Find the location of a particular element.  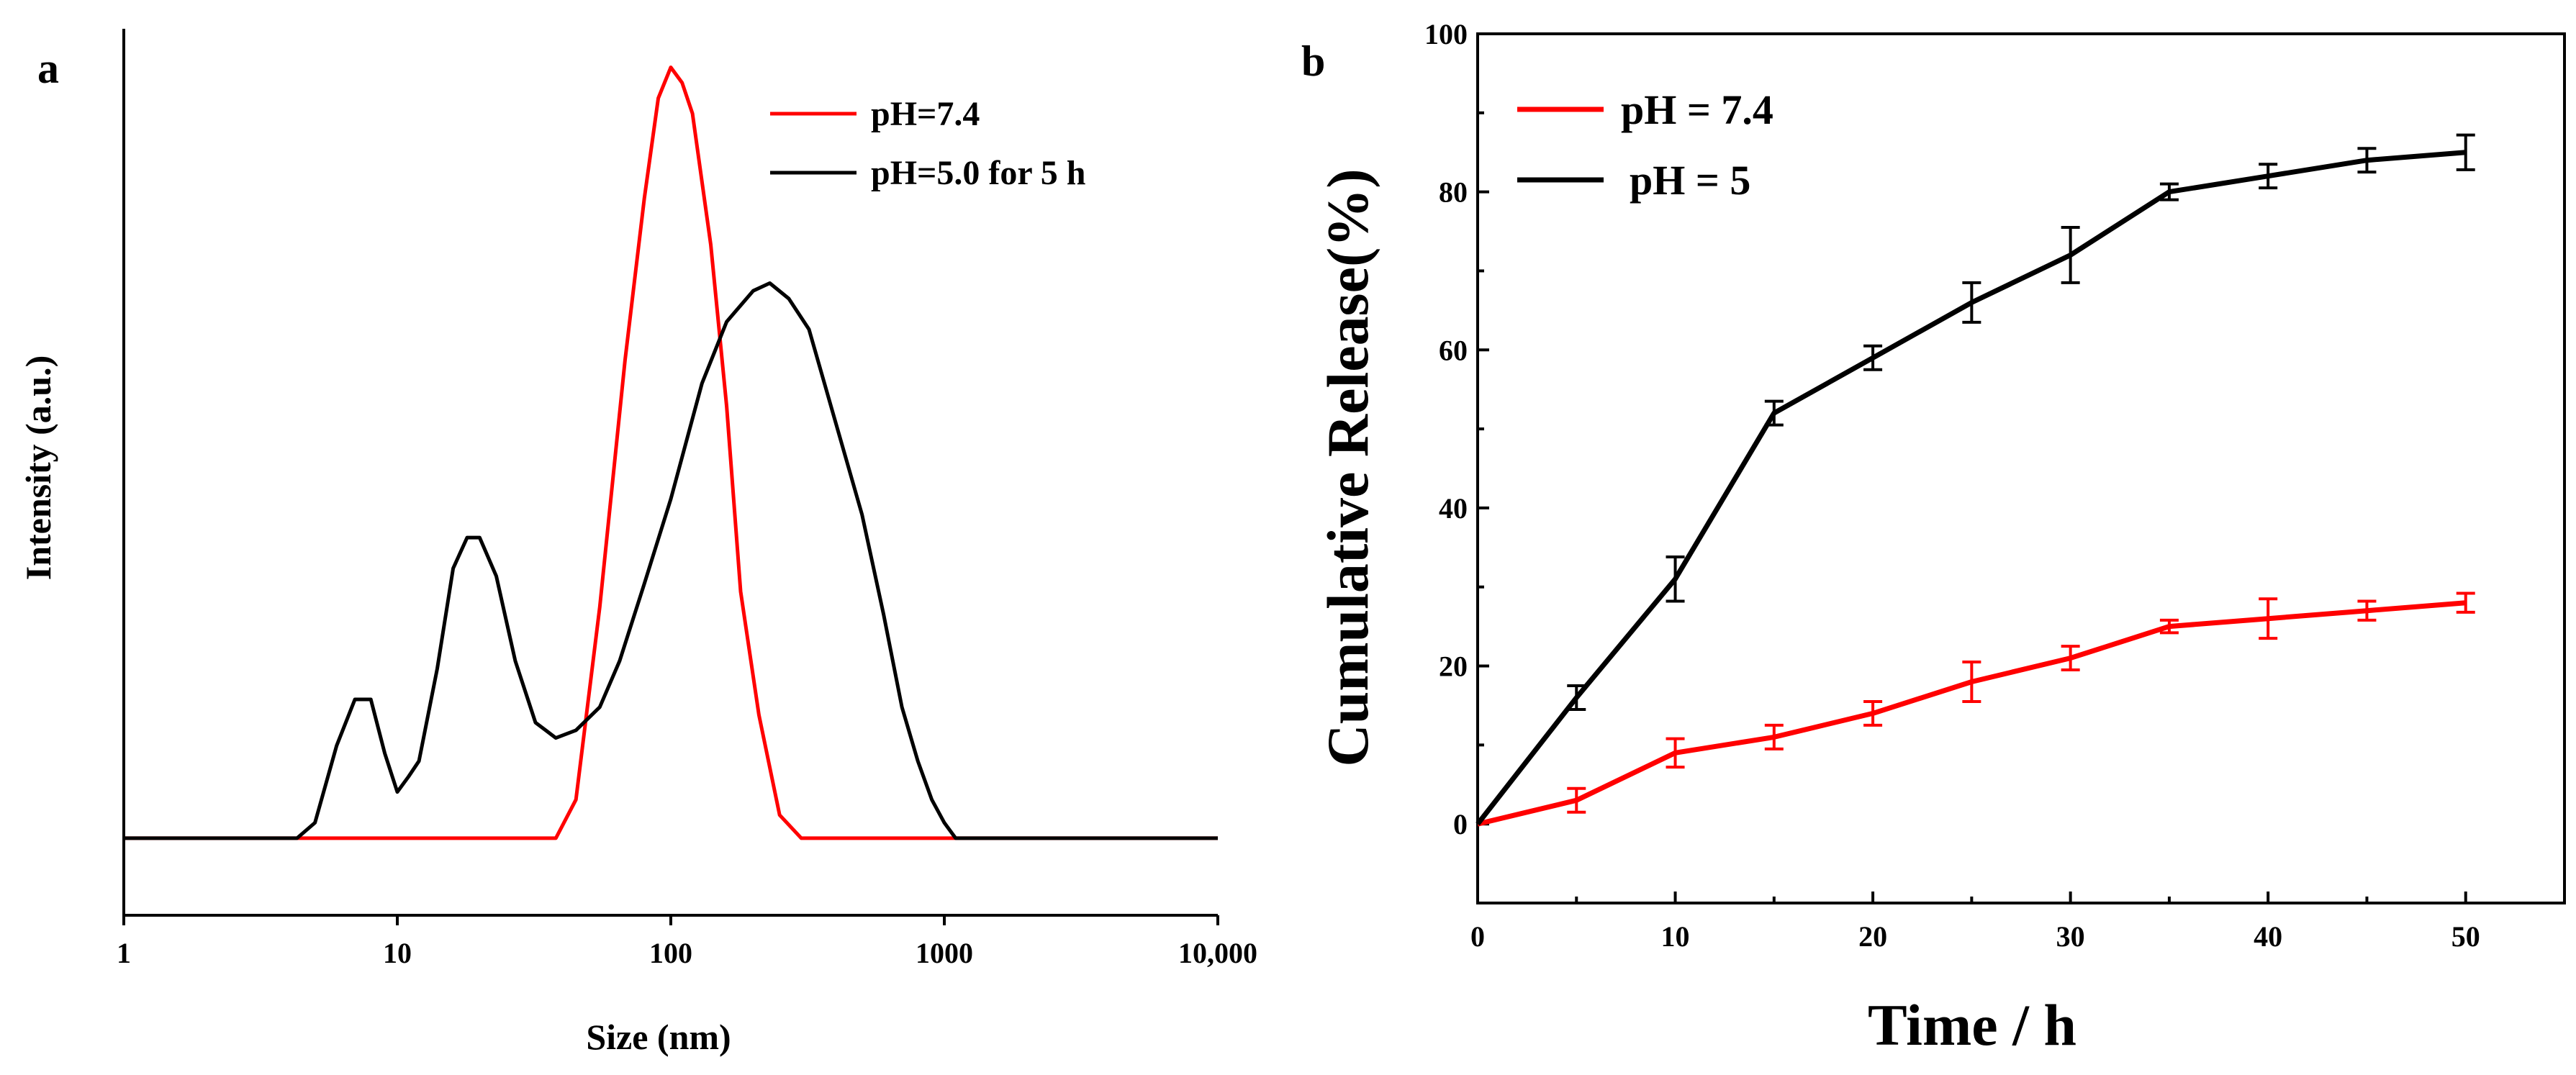

panel-b-y-tick-label: 100 is located at coordinates (1446, 34).